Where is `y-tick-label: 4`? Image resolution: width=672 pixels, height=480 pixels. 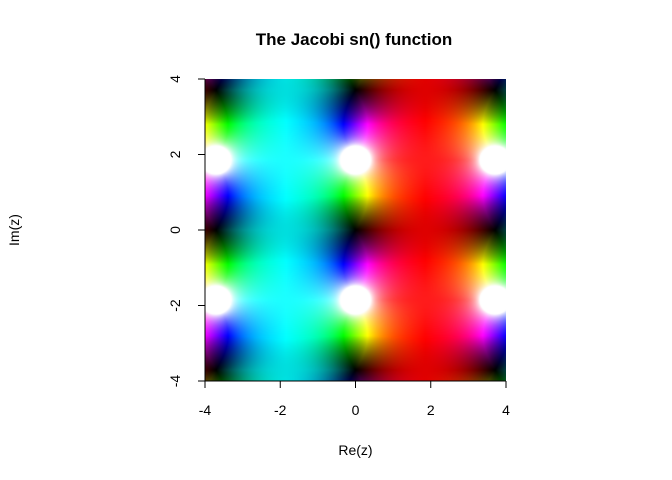
y-tick-label: 4 is located at coordinates (175, 79).